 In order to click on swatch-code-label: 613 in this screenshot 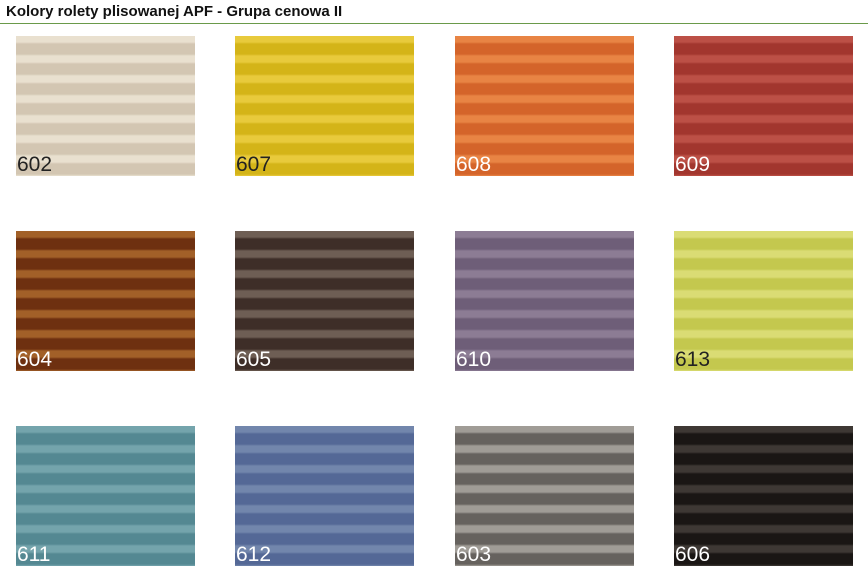, I will do `click(693, 359)`.